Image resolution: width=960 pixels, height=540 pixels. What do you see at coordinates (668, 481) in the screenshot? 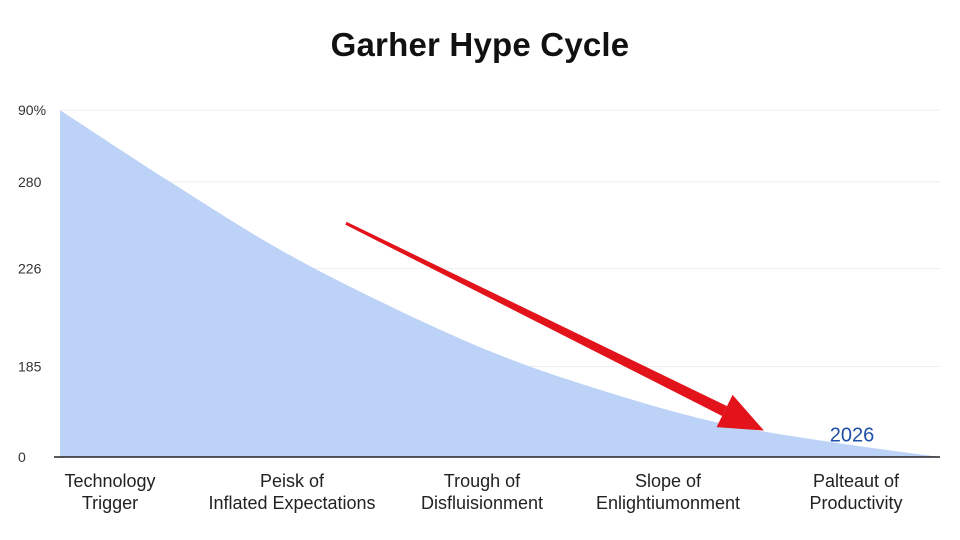
I see `x-tick-label-3-0: Slope of` at bounding box center [668, 481].